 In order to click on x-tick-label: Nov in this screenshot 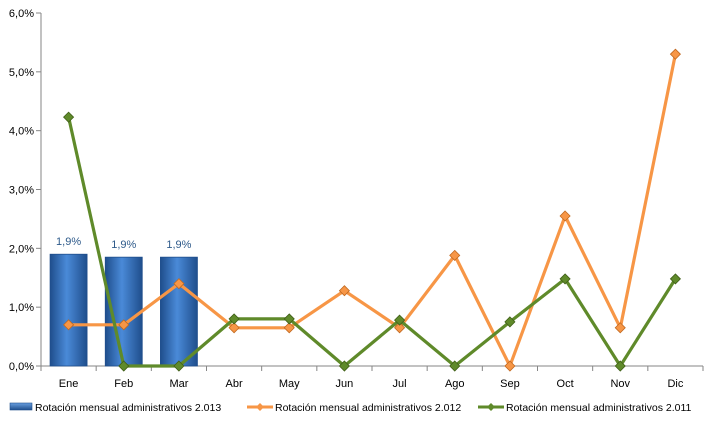, I will do `click(620, 384)`.